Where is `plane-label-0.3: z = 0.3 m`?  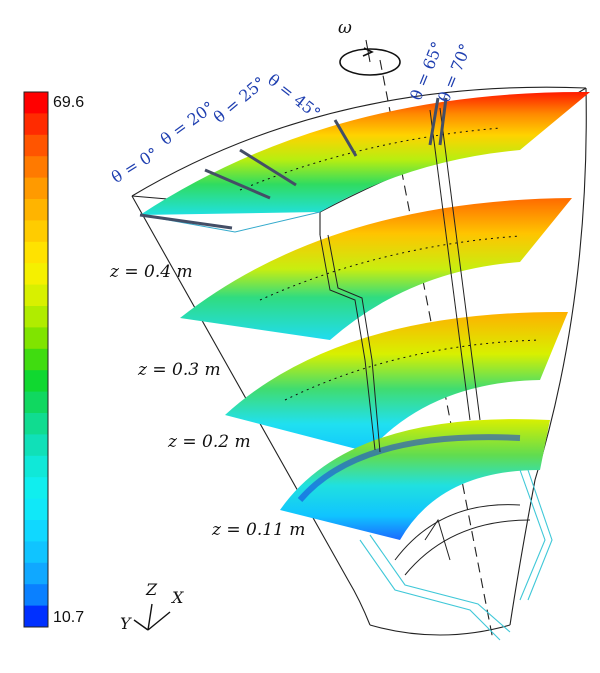
plane-label-0.3: z = 0.3 m is located at coordinates (179, 370).